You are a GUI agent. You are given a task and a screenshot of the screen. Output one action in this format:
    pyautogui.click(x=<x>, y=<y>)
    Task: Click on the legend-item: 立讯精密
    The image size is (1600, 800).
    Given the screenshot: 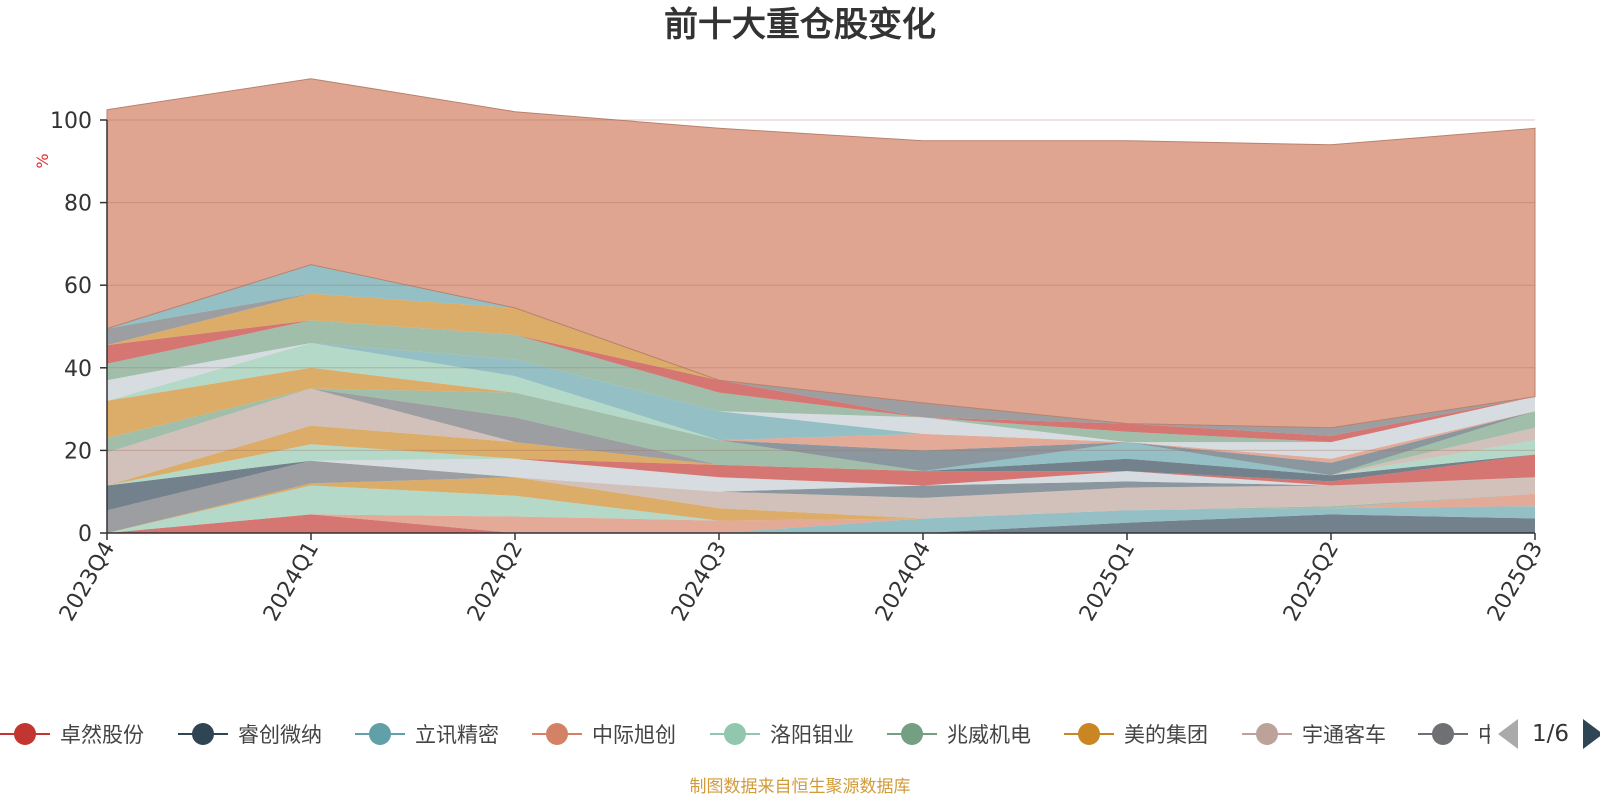 What is the action you would take?
    pyautogui.click(x=427, y=734)
    